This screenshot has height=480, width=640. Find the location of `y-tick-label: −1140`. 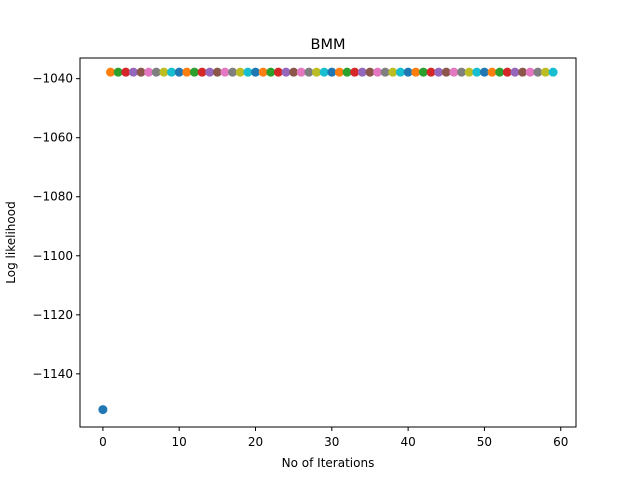

y-tick-label: −1140 is located at coordinates (52, 374).